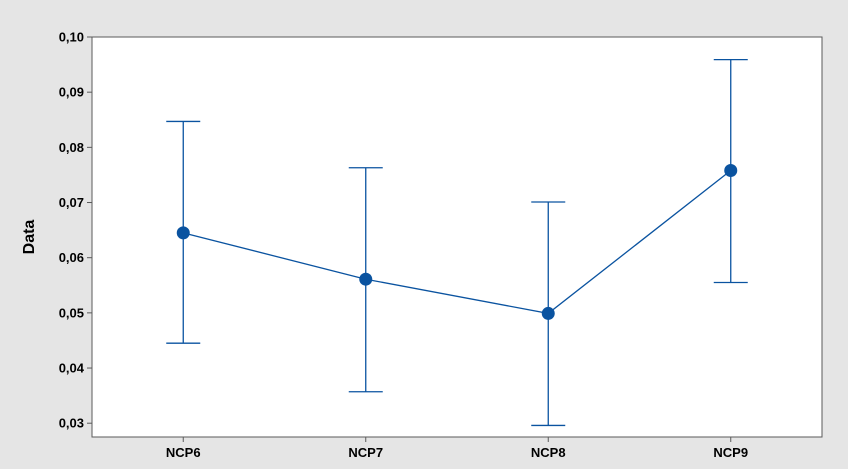  I want to click on x-tick-label: NCP6, so click(183, 452).